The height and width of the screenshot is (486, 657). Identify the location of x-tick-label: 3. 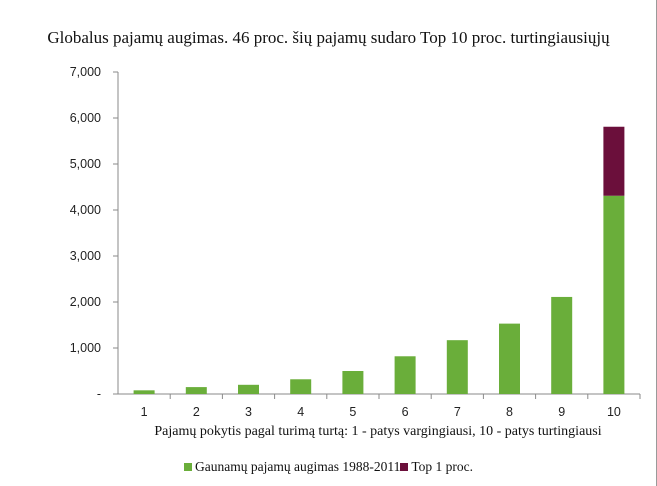
(248, 412).